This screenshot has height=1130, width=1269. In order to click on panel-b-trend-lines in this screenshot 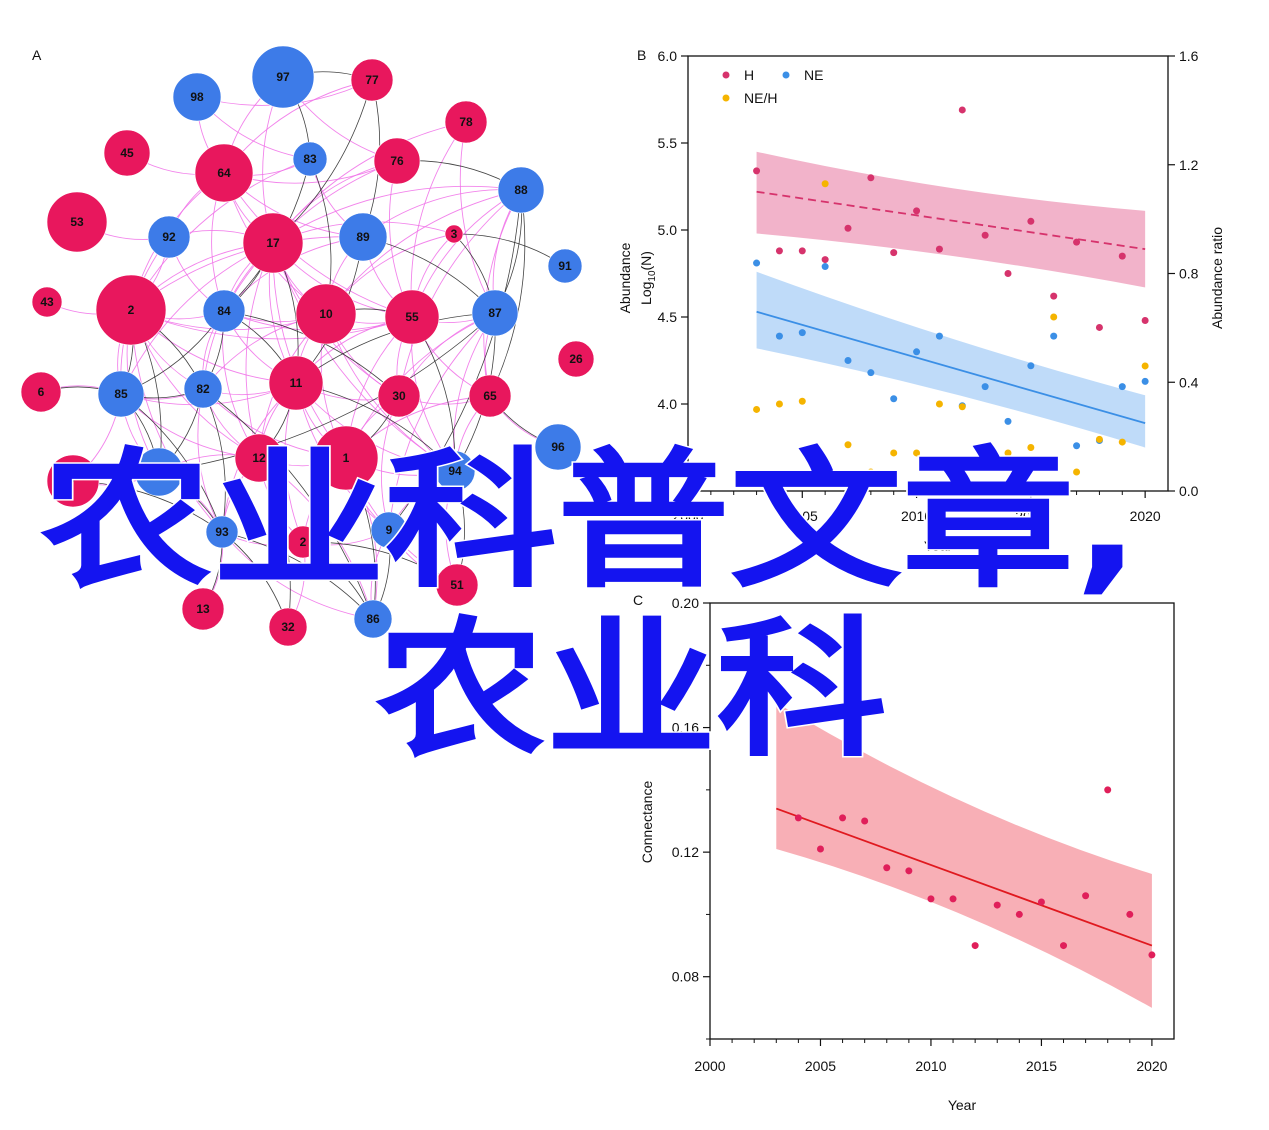, I will do `click(951, 307)`.